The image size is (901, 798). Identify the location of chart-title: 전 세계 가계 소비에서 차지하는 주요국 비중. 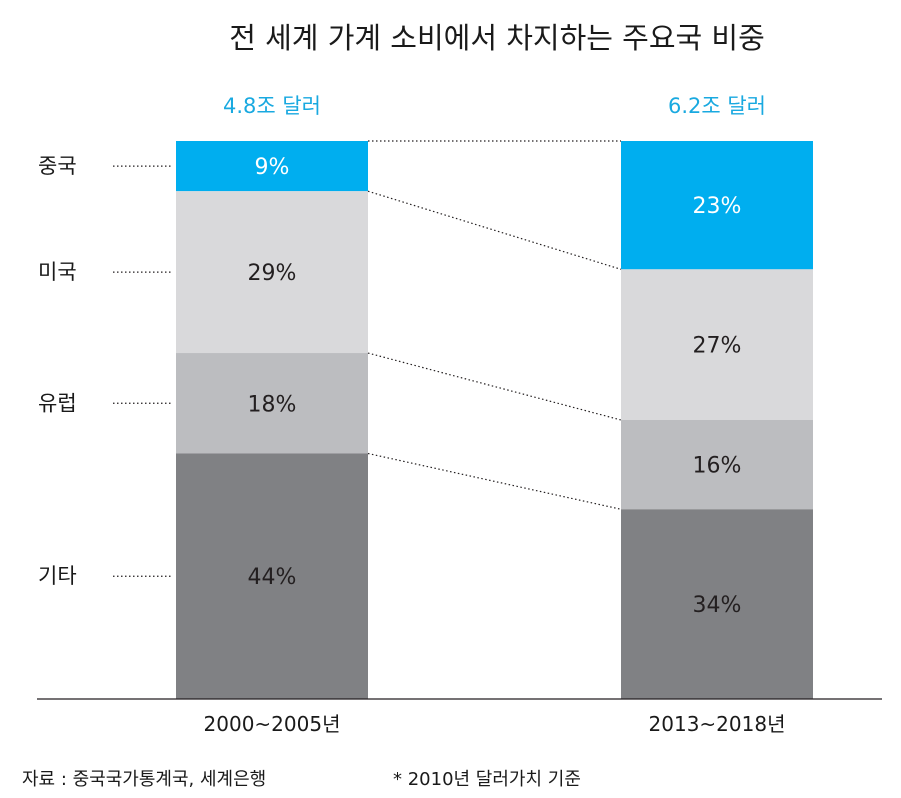
(497, 38).